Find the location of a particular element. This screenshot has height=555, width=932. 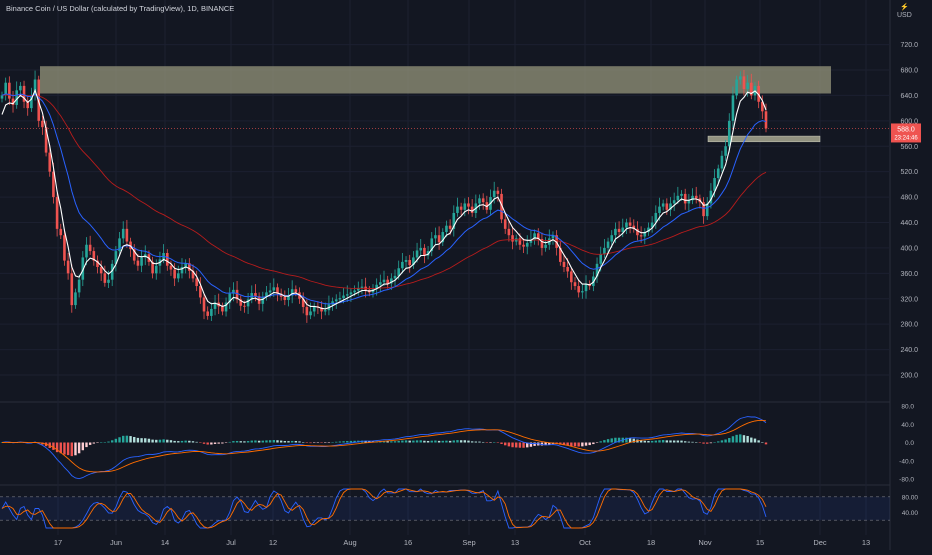

stoch-band is located at coordinates (445, 508).